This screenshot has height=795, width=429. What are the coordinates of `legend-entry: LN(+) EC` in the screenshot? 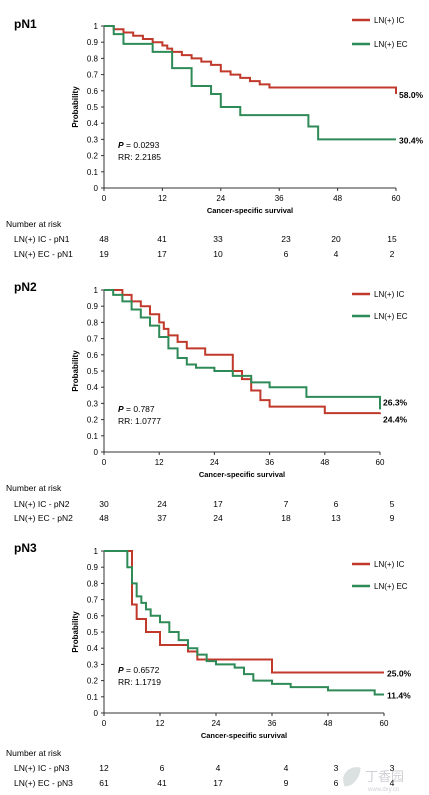 It's located at (391, 586).